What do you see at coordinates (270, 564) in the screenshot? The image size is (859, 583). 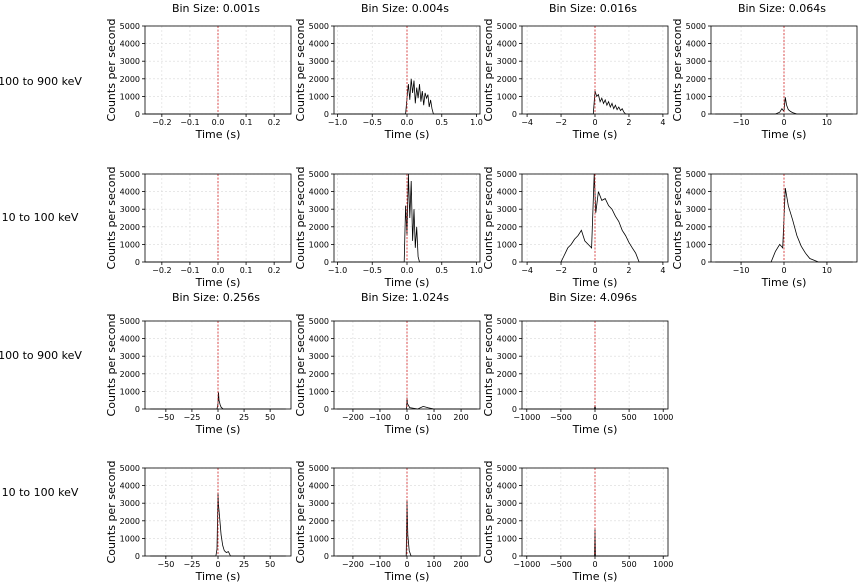 I see `x-tick-label: 50` at bounding box center [270, 564].